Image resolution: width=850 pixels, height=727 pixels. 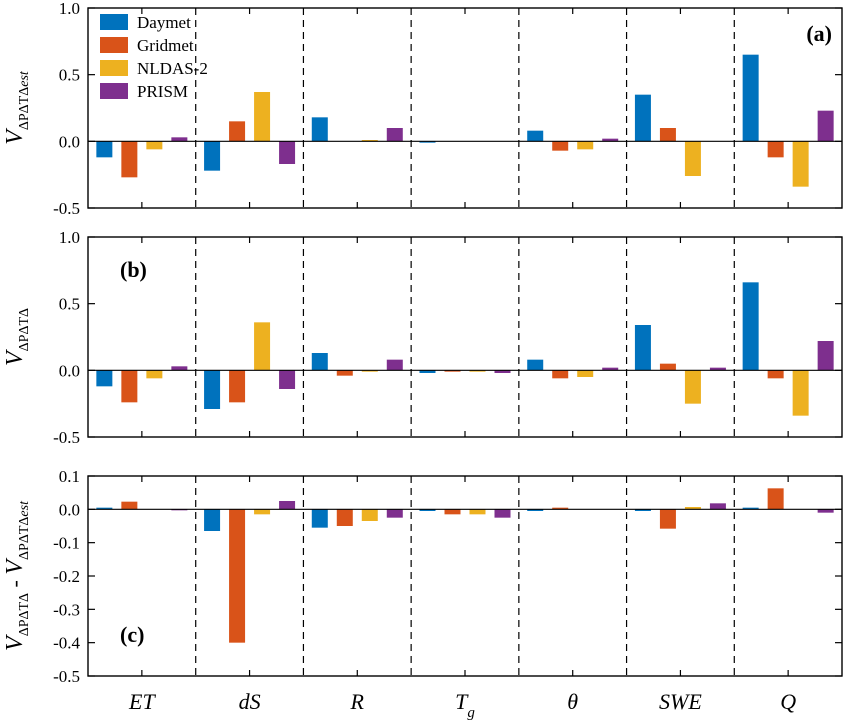 I want to click on legend-swatch-prism, so click(x=114, y=91).